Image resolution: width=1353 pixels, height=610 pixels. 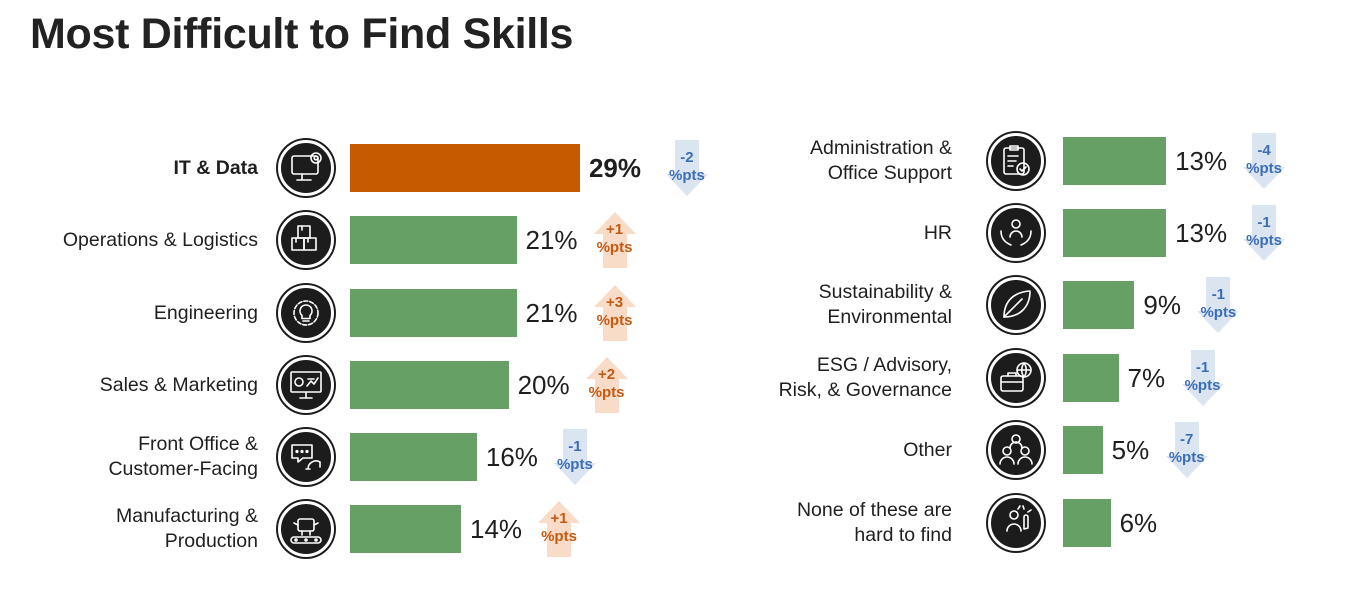 What do you see at coordinates (543, 385) in the screenshot?
I see `value-label-sales-marketing: 20%` at bounding box center [543, 385].